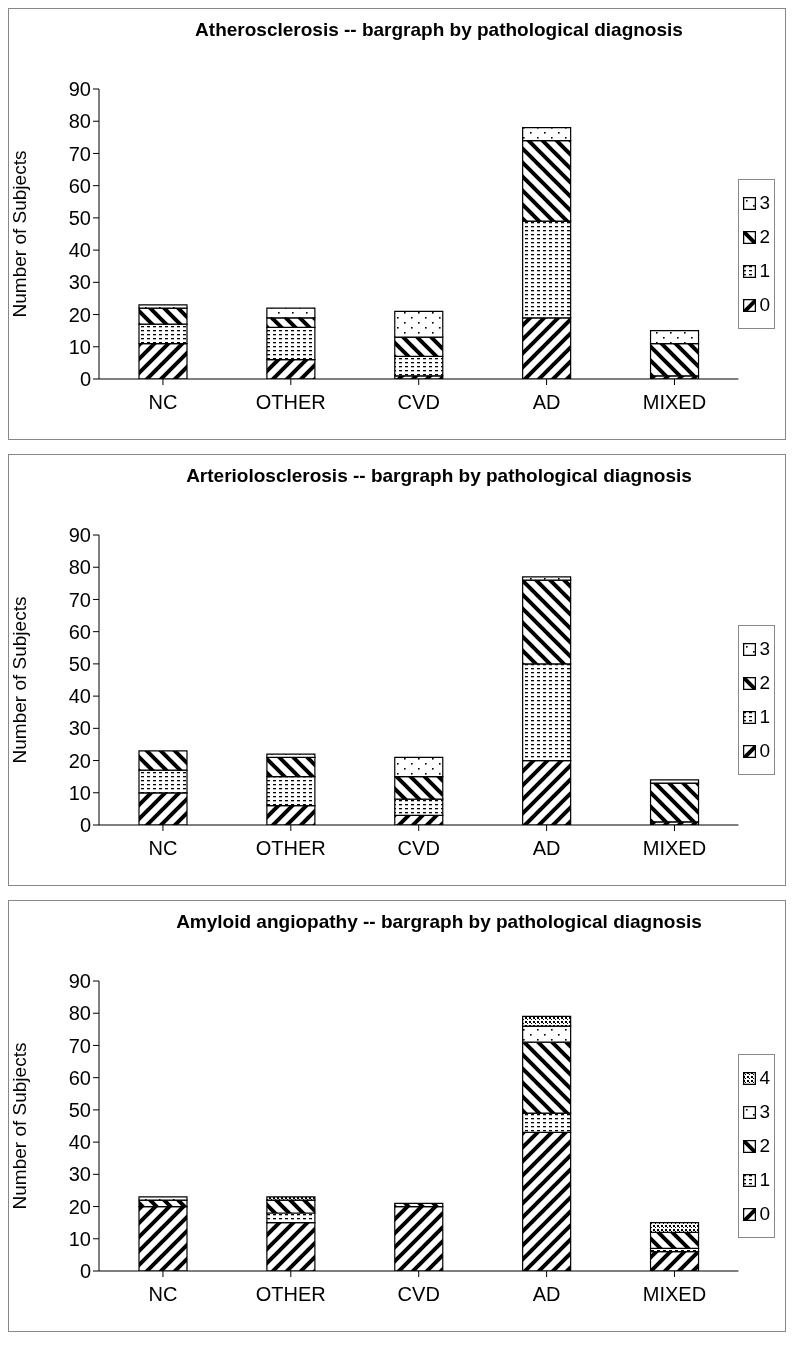 The height and width of the screenshot is (1347, 794). What do you see at coordinates (439, 30) in the screenshot?
I see `chart-title: Atherosclerosis -- bargraph by pathological diagnosis` at bounding box center [439, 30].